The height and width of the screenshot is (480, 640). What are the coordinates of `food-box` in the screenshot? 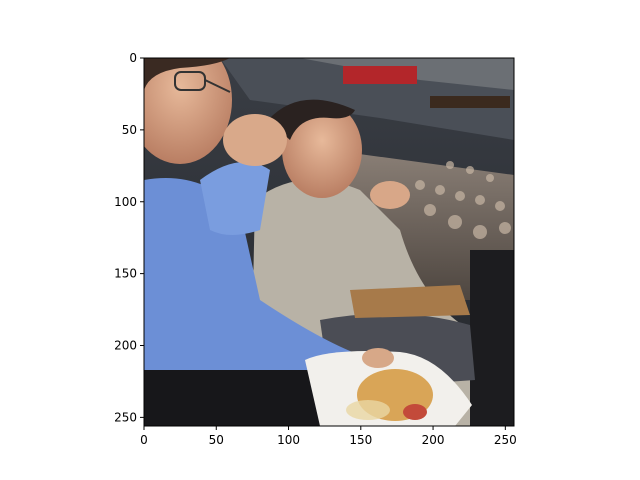 It's located at (410, 301).